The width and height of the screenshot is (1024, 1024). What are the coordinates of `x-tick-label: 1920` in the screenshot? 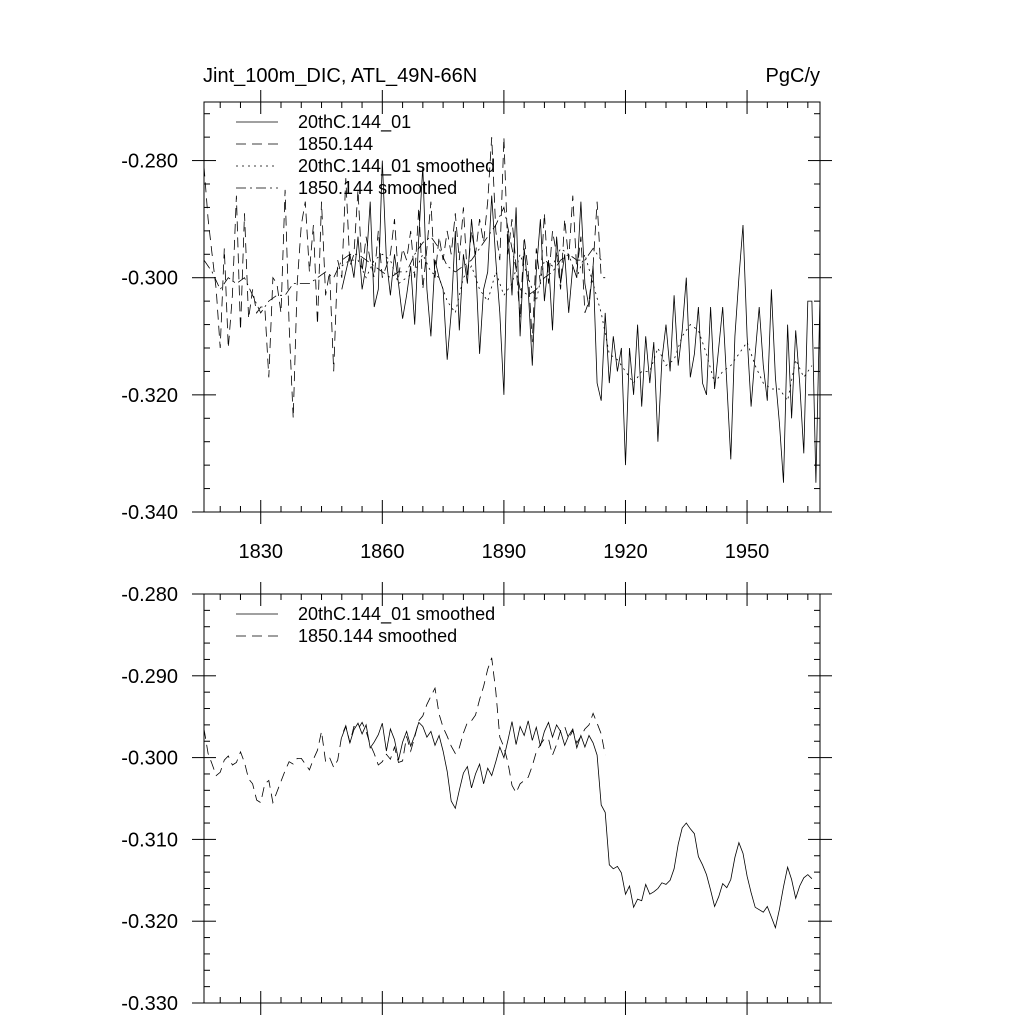 It's located at (625, 552).